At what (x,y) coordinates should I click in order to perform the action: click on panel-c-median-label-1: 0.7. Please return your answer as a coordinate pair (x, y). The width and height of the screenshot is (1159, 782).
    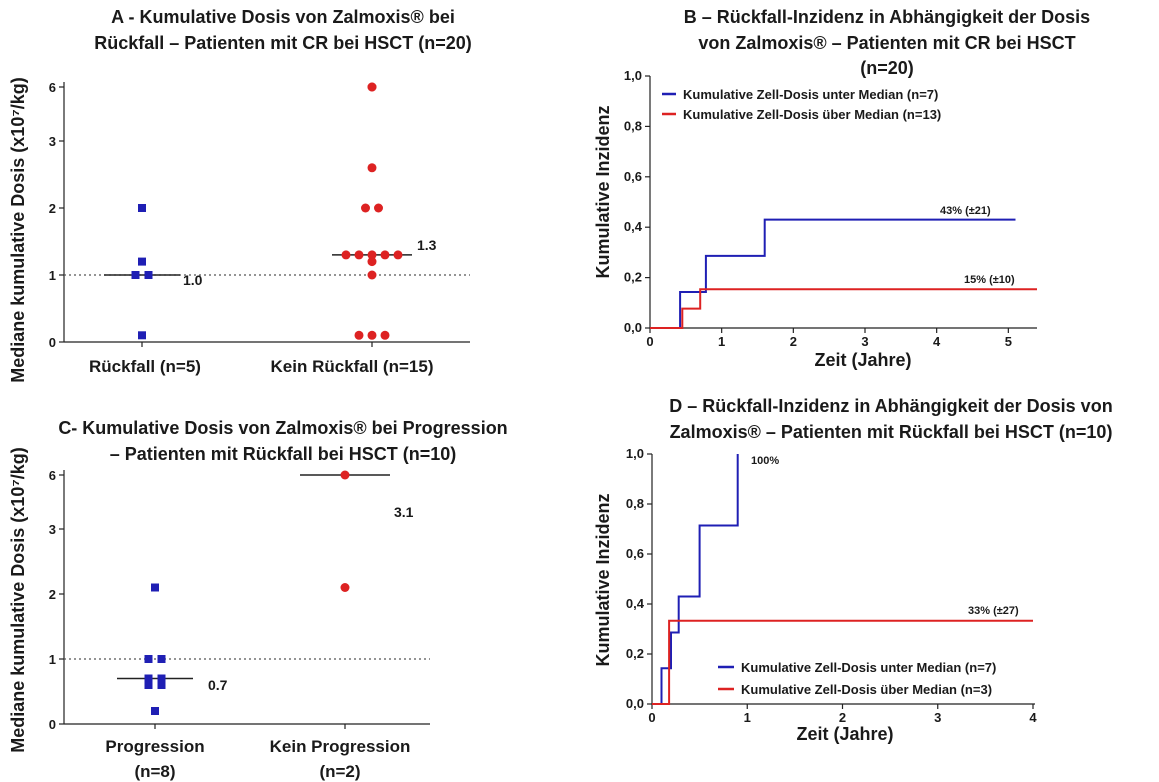
    Looking at the image, I should click on (218, 685).